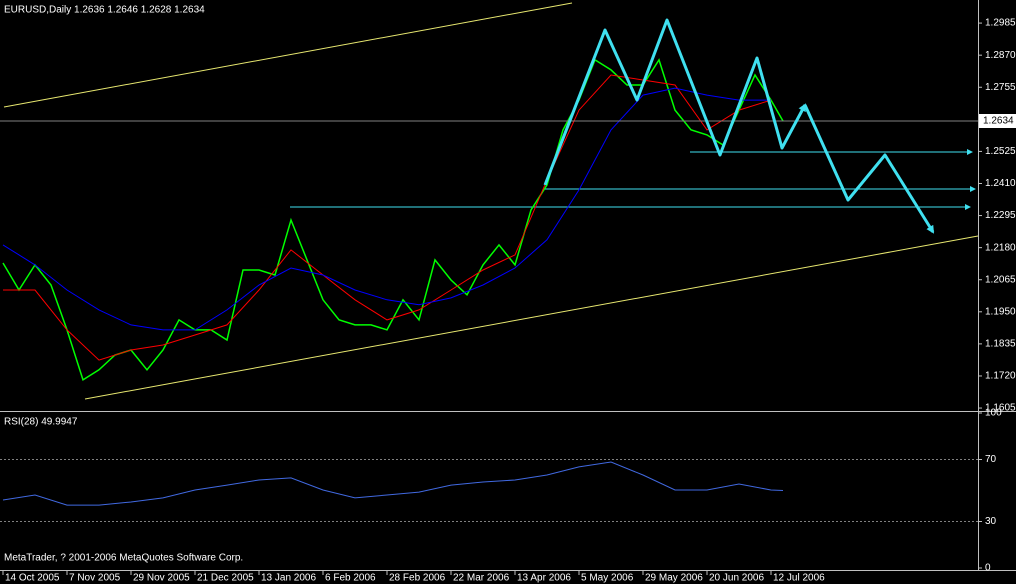  Describe the element at coordinates (417, 578) in the screenshot. I see `x-tick-label: 28 Feb 2006` at that location.